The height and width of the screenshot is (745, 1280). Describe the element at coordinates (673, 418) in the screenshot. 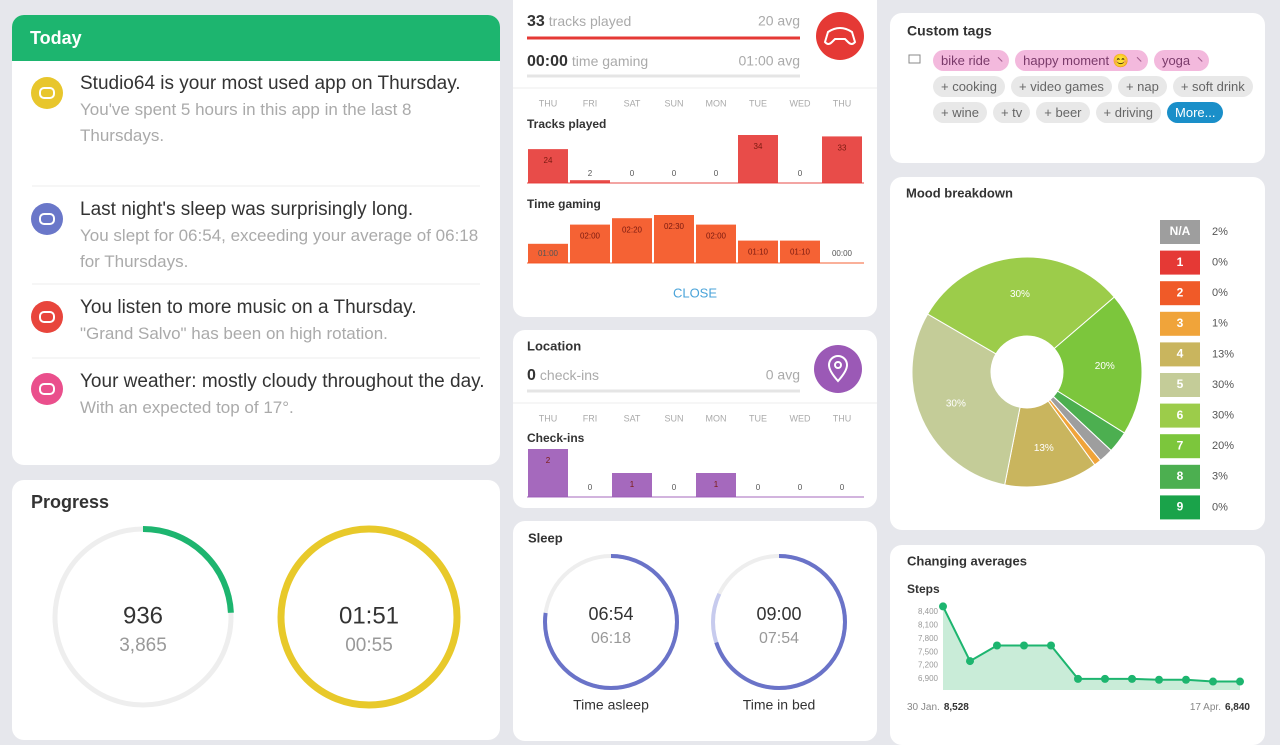

I see `day-label: SUN` at that location.